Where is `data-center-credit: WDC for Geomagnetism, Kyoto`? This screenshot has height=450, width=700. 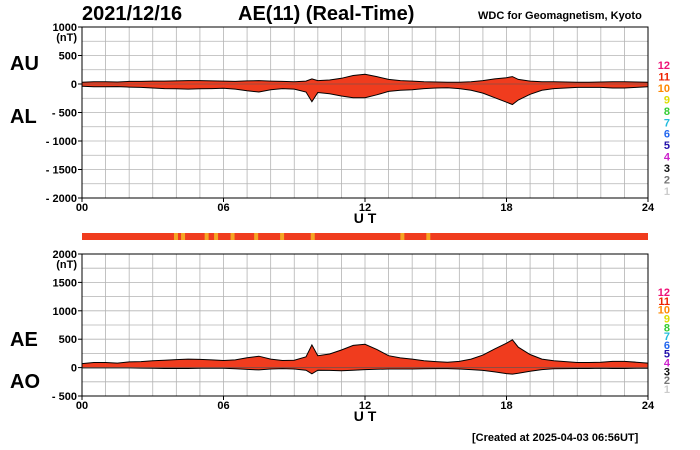
data-center-credit: WDC for Geomagnetism, Kyoto is located at coordinates (560, 16).